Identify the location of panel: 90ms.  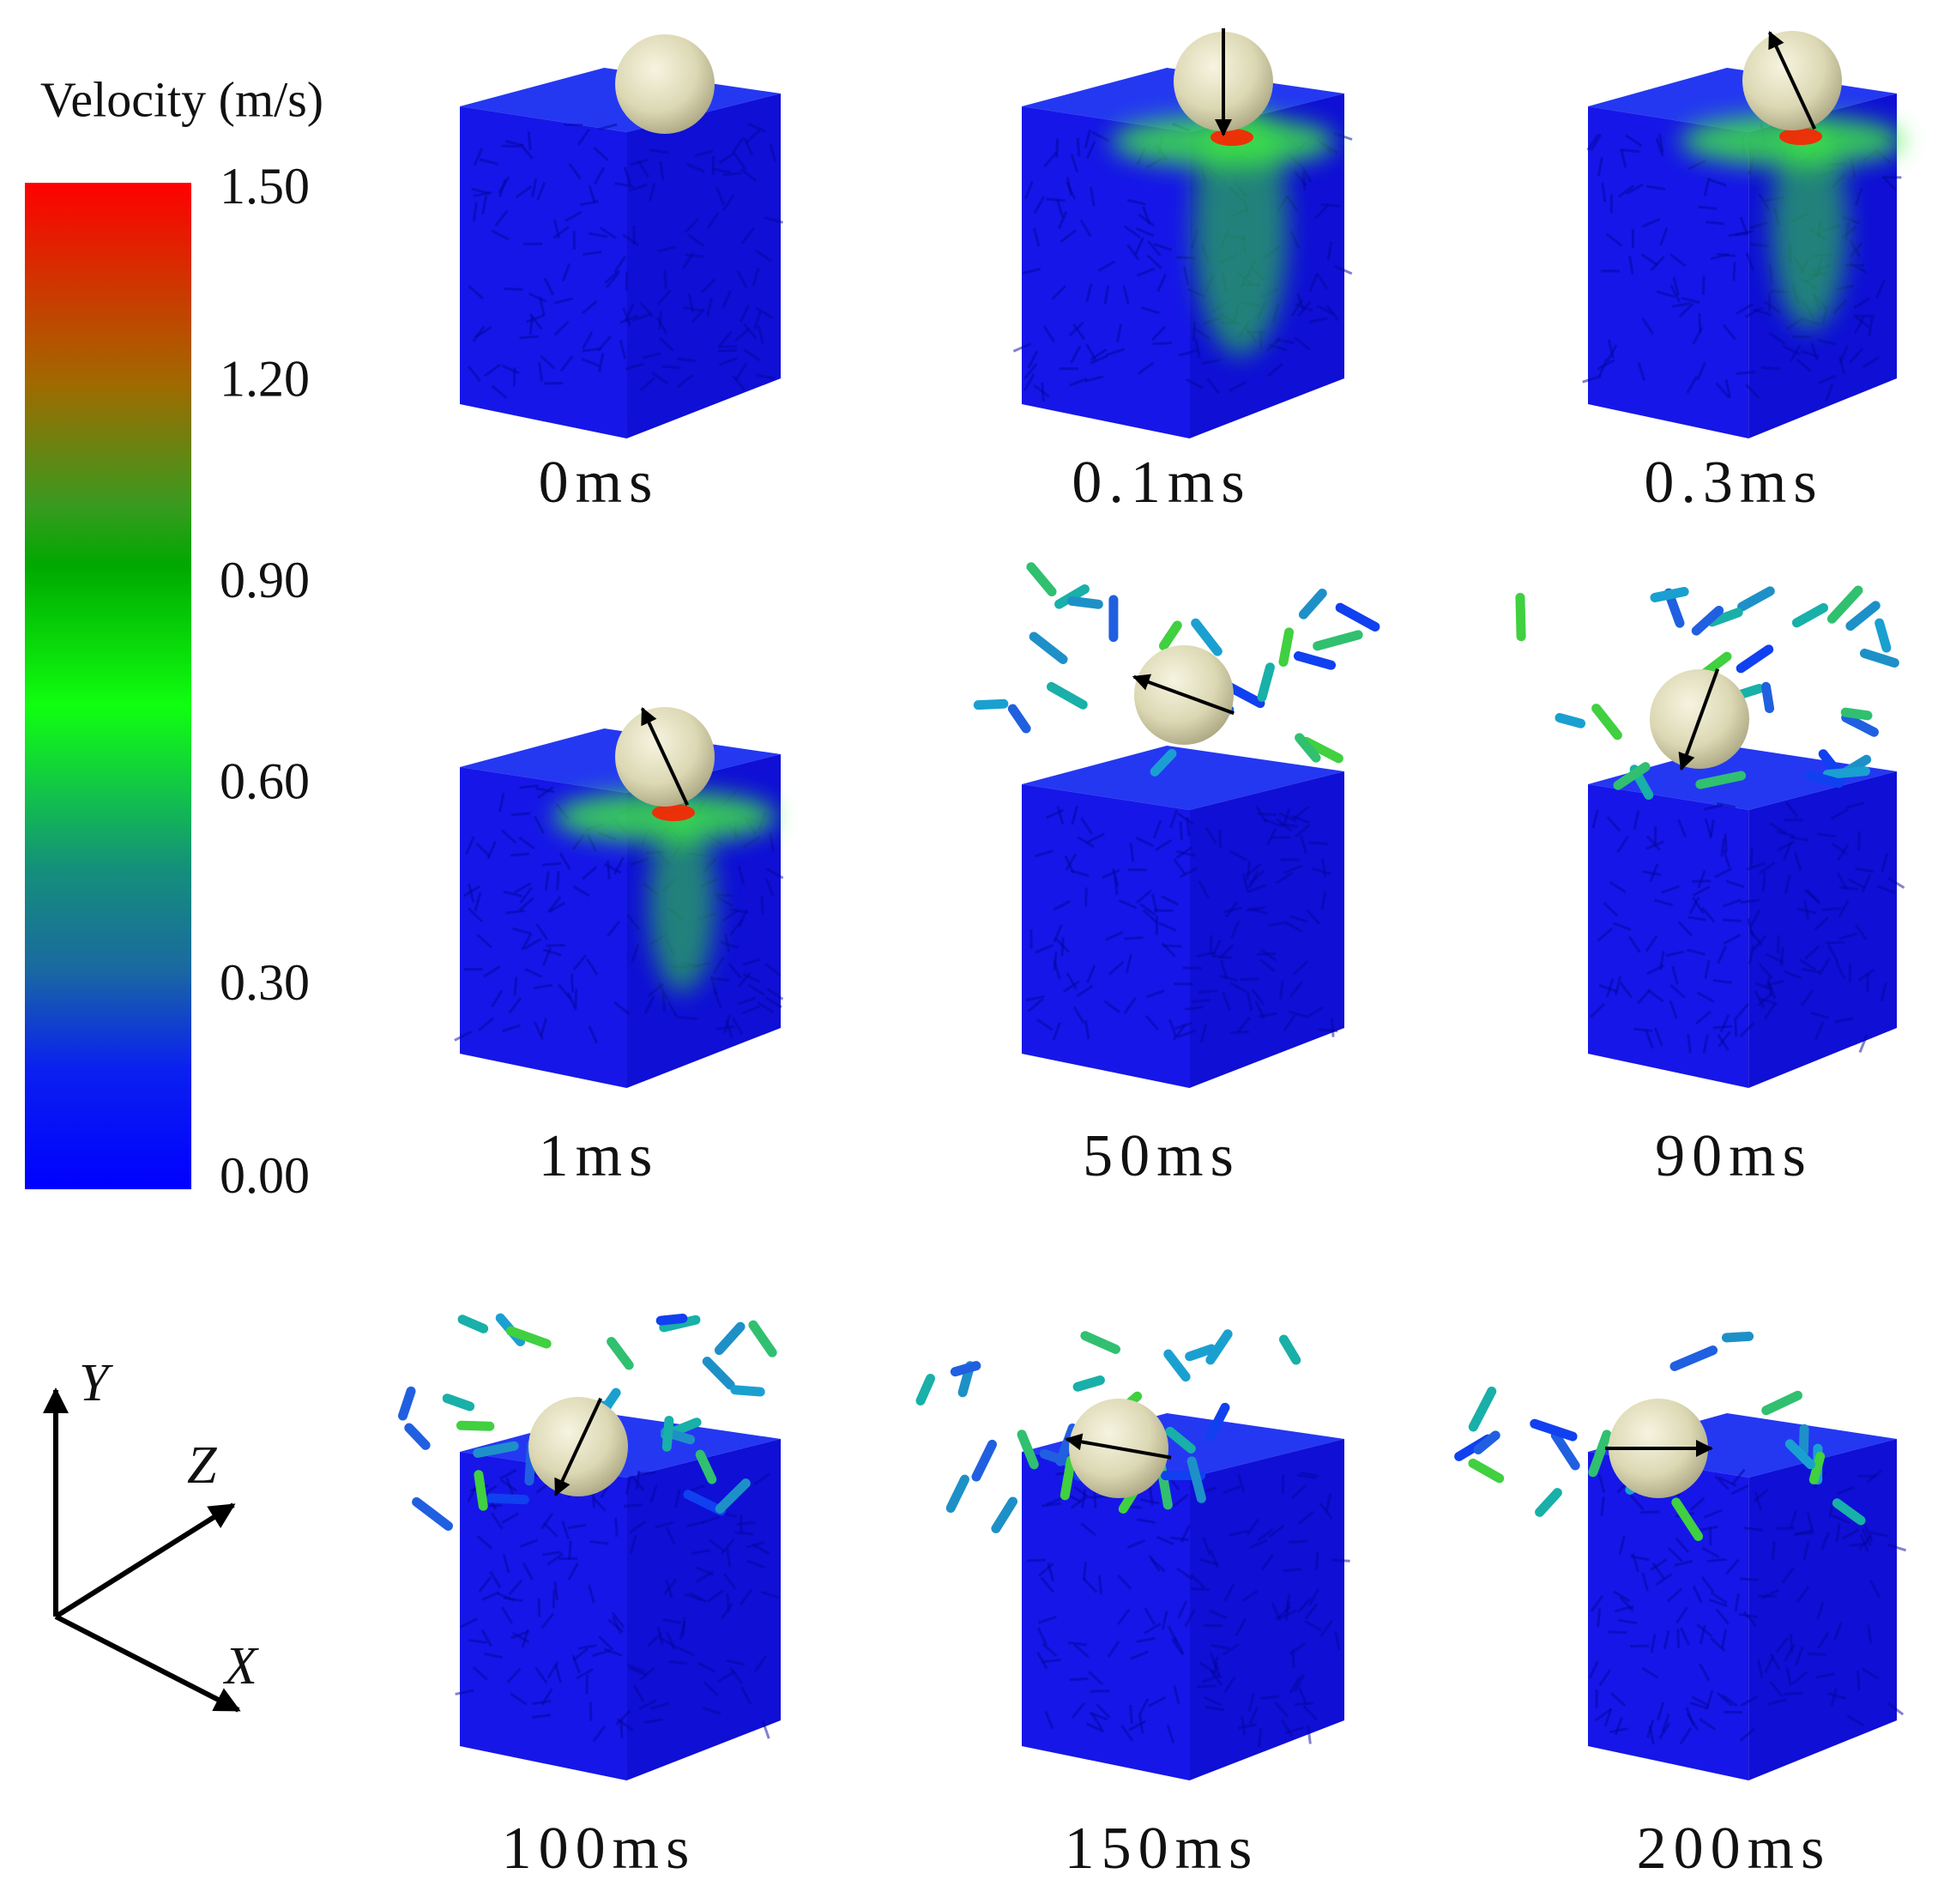
(1710, 887).